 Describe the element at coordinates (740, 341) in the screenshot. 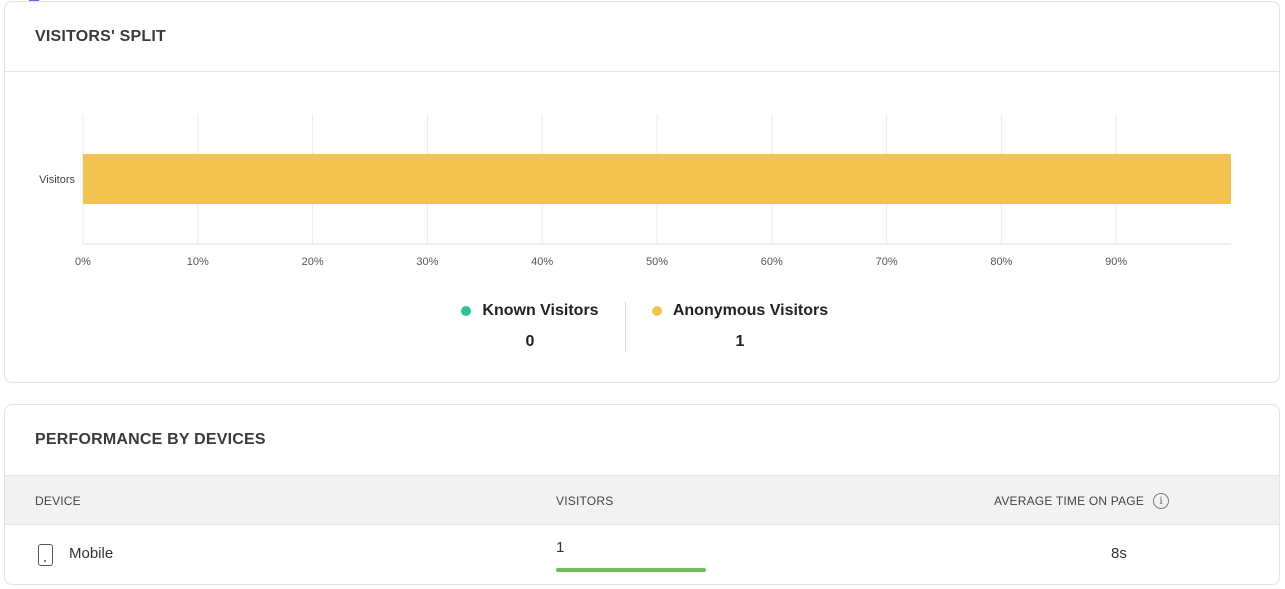

I see `anonymous-visitors-value: 1` at that location.